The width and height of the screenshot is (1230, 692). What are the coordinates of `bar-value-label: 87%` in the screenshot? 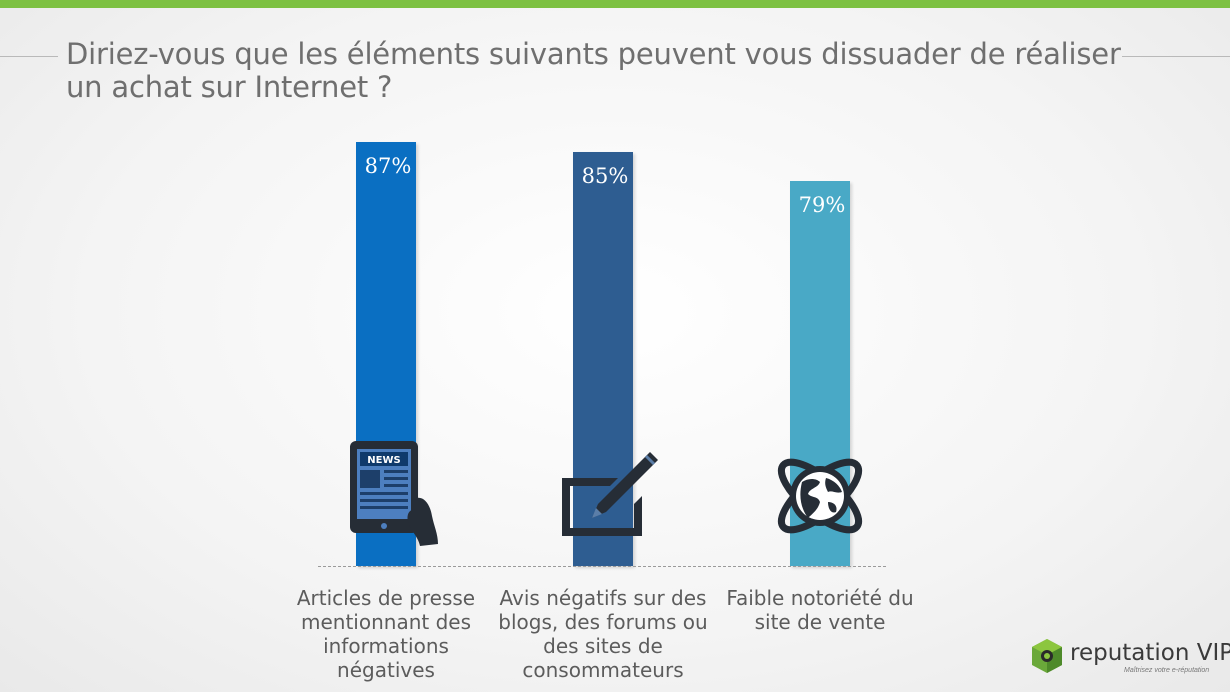 It's located at (388, 166).